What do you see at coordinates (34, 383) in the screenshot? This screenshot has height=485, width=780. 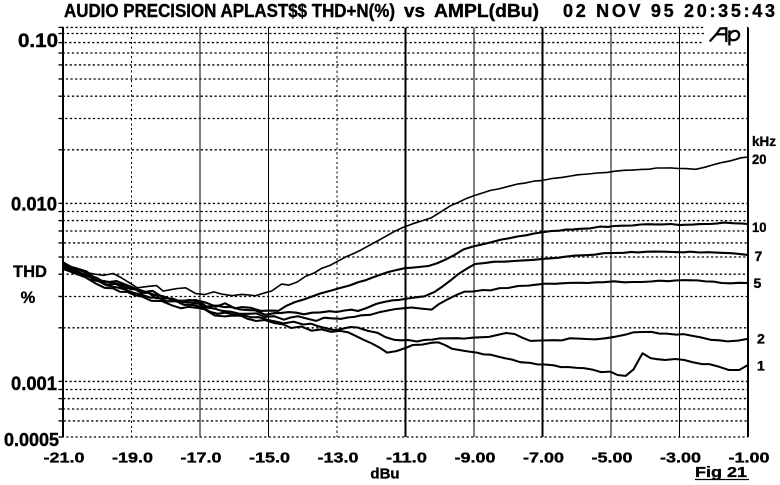 I see `svg-text: 0.001` at bounding box center [34, 383].